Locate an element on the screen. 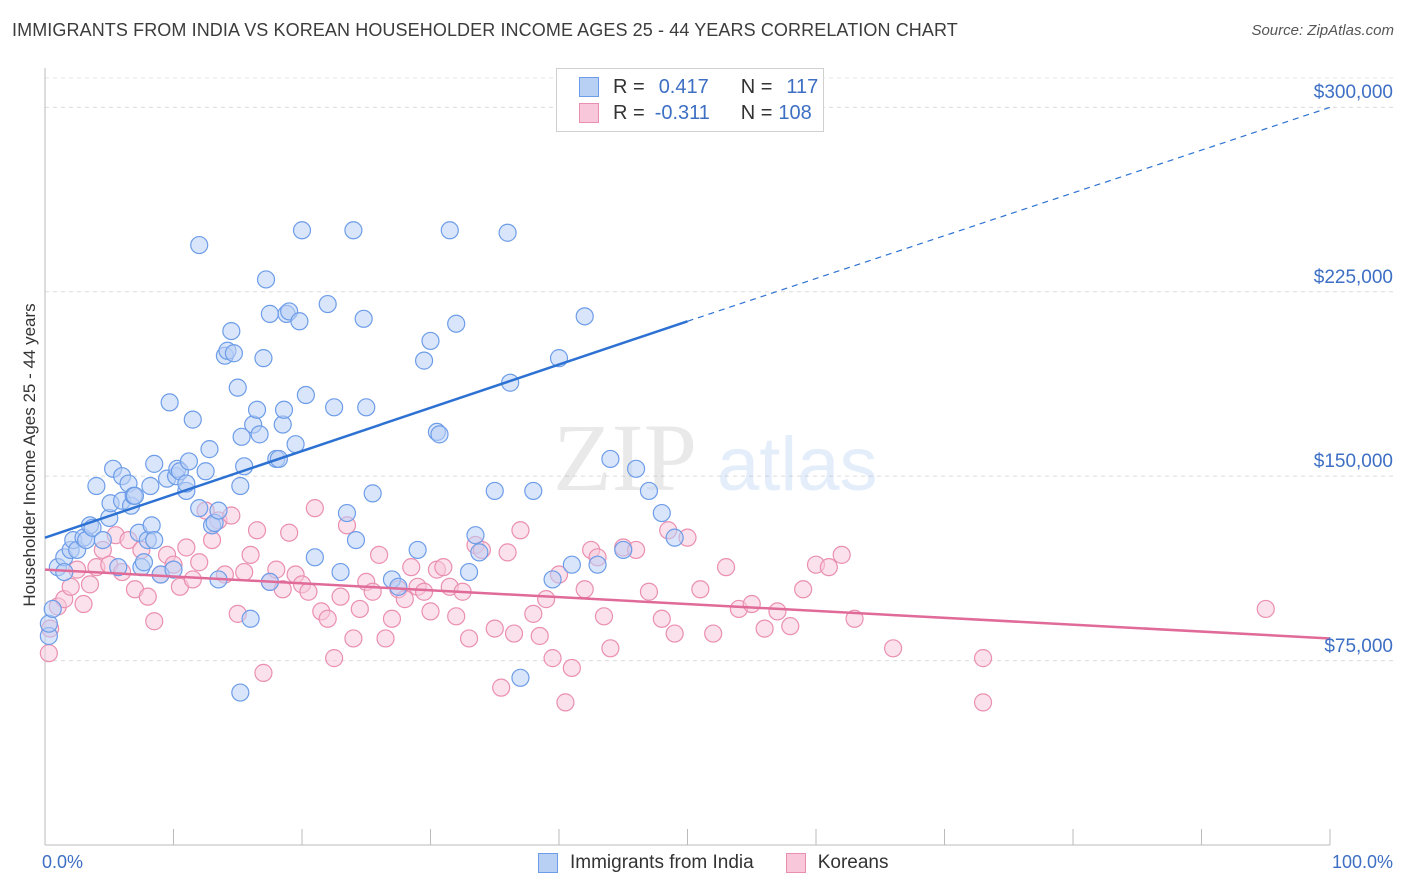 Image resolution: width=1406 pixels, height=892 pixels. korea-n-value: 108 is located at coordinates (795, 112).